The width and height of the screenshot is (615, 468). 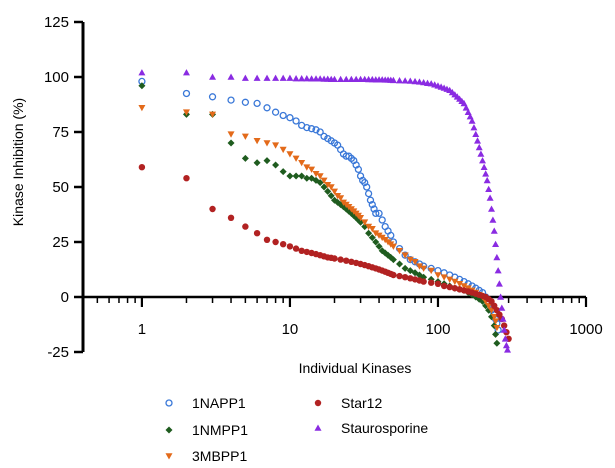 What do you see at coordinates (63, 187) in the screenshot?
I see `y-ticks: -25 0 25 50 75 100 125` at bounding box center [63, 187].